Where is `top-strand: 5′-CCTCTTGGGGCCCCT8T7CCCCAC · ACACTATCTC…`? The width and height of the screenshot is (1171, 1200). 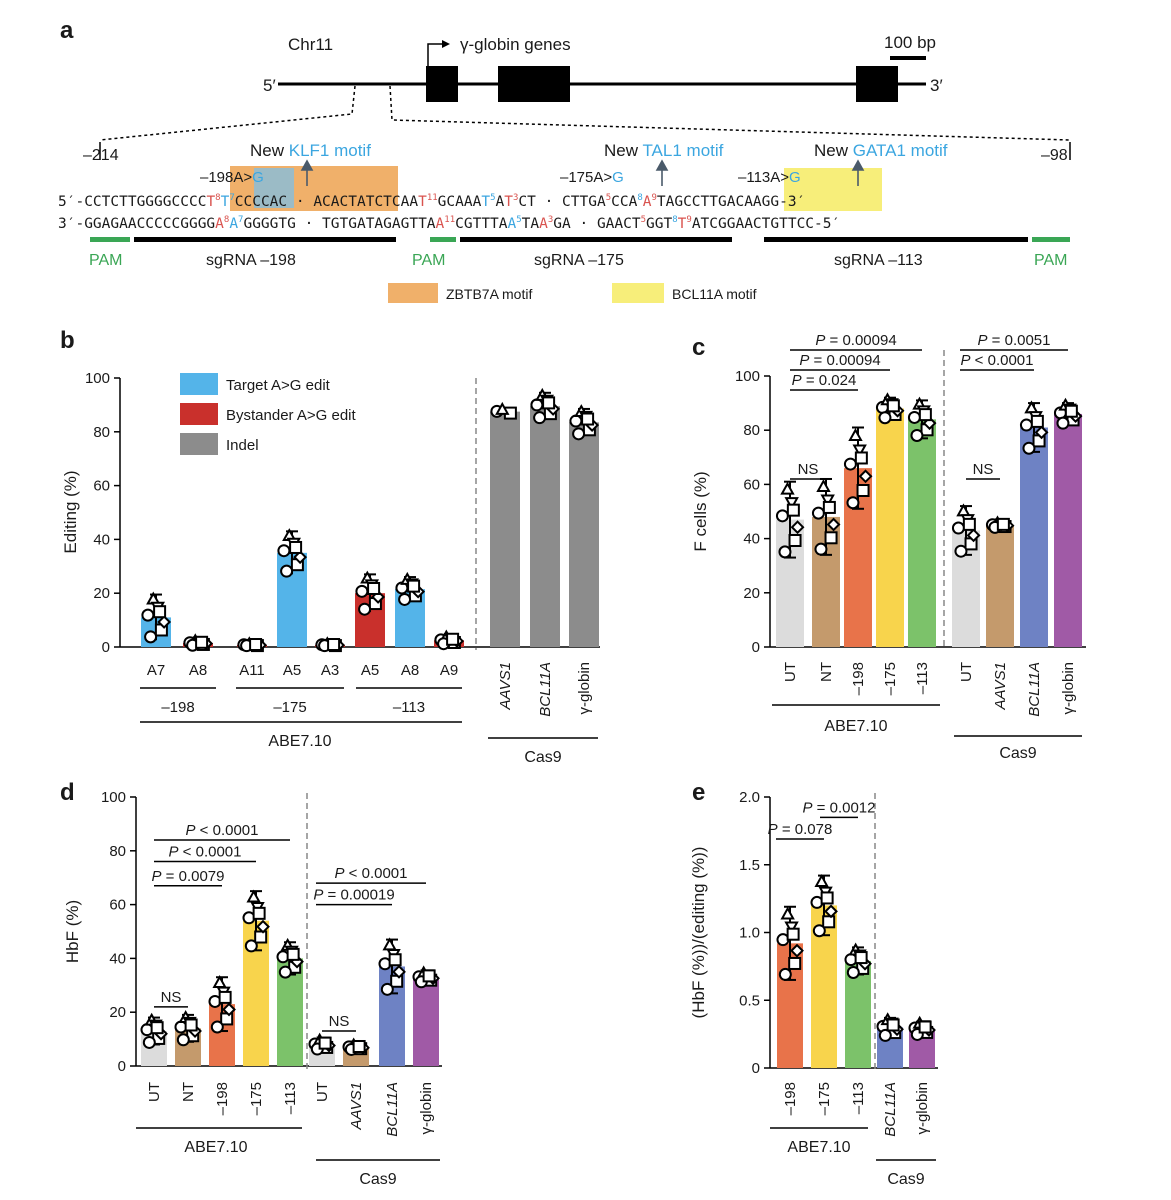 top-strand: 5′-CCTCTTGGGGCCCCT8T7CCCCAC · ACACTATCTC… is located at coordinates (431, 201).